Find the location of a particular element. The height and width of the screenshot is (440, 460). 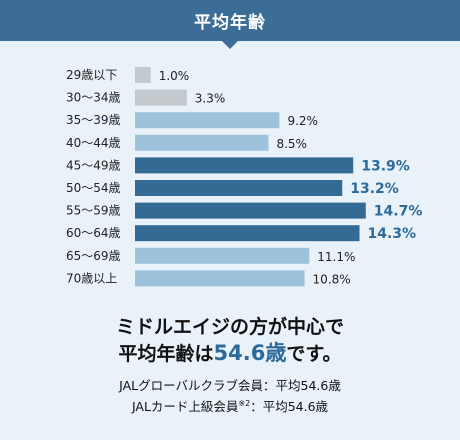

summary-line-2: 平均年齢は54.6歳です。 is located at coordinates (230, 353).